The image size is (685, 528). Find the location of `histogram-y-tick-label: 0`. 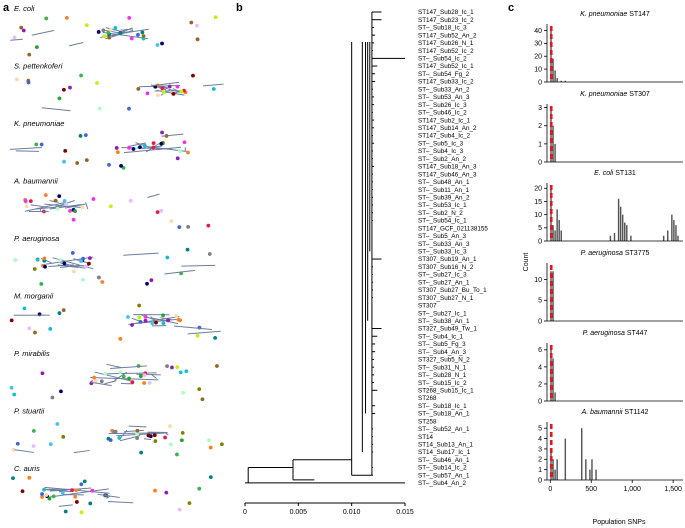

histogram-y-tick-label: 0 is located at coordinates (540, 480).